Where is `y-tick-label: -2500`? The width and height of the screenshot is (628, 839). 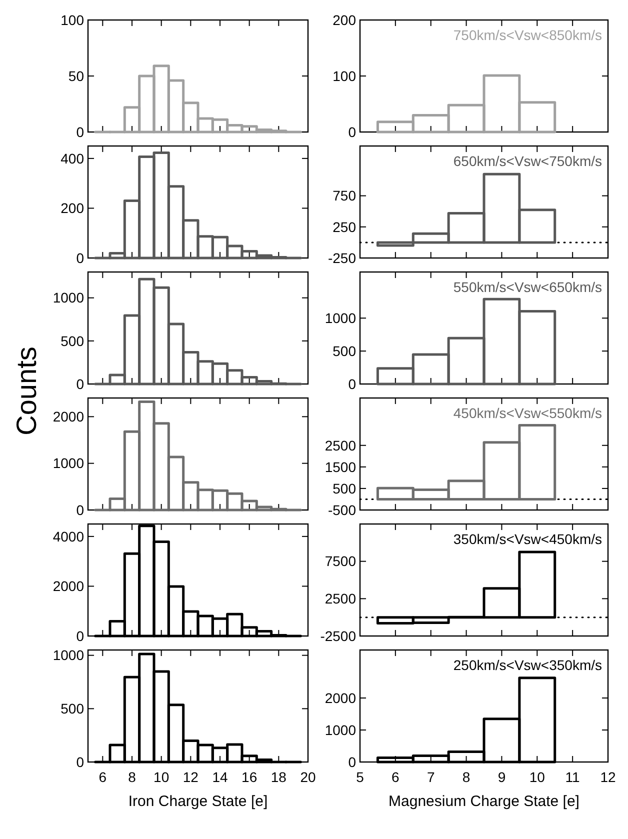
y-tick-label: -2500 is located at coordinates (338, 636).